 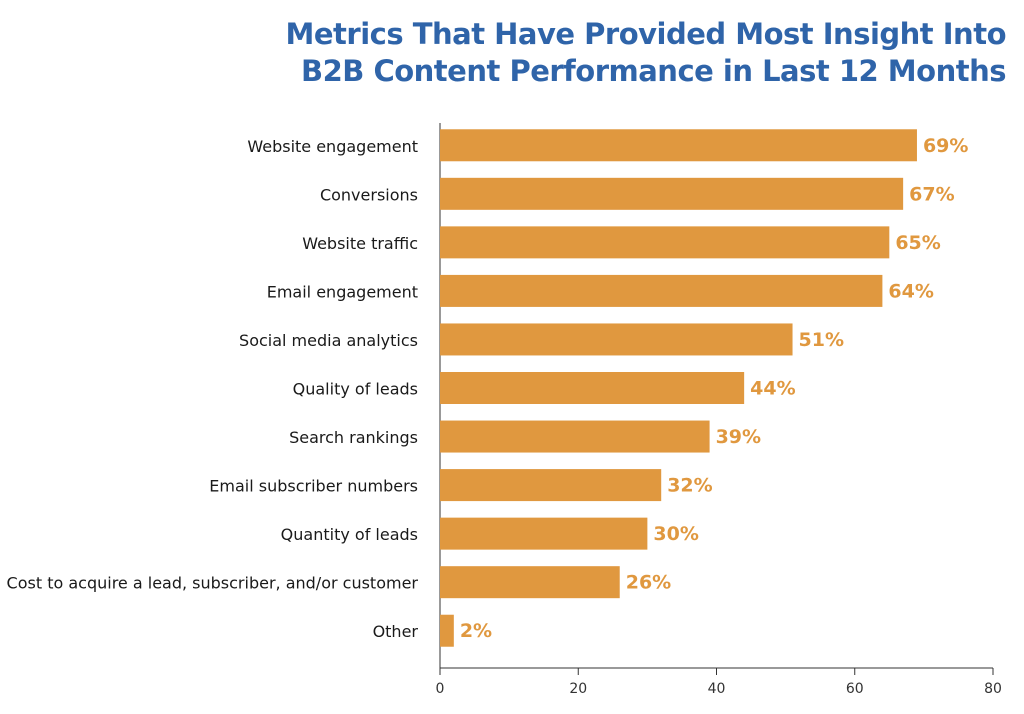 I want to click on x-tick-label: 60, so click(x=855, y=689).